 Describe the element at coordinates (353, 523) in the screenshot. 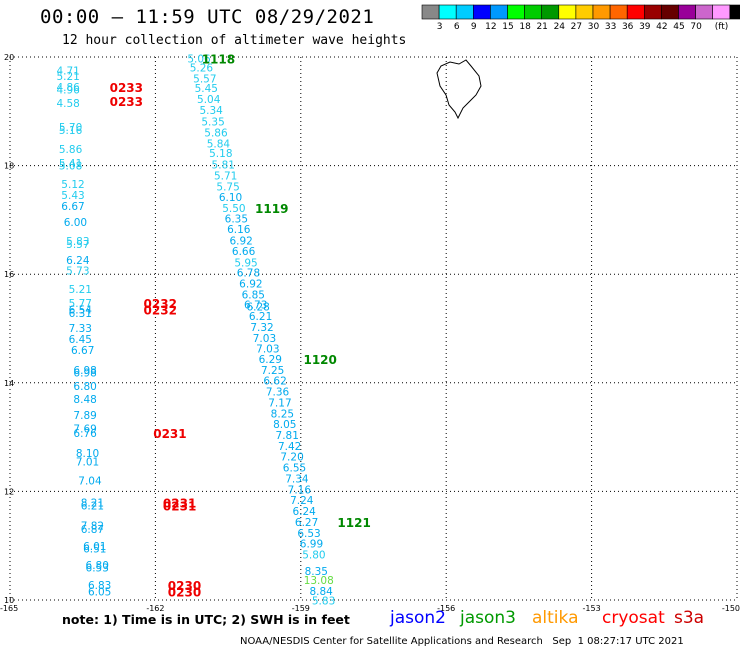

I see `time-label: 1121` at that location.